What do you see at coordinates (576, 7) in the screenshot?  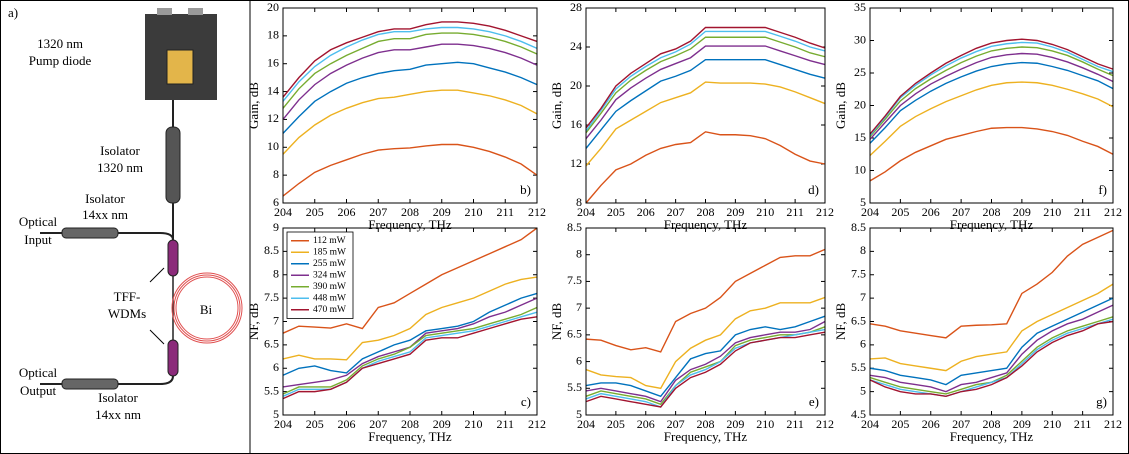 I see `y-tick-label: 28` at bounding box center [576, 7].